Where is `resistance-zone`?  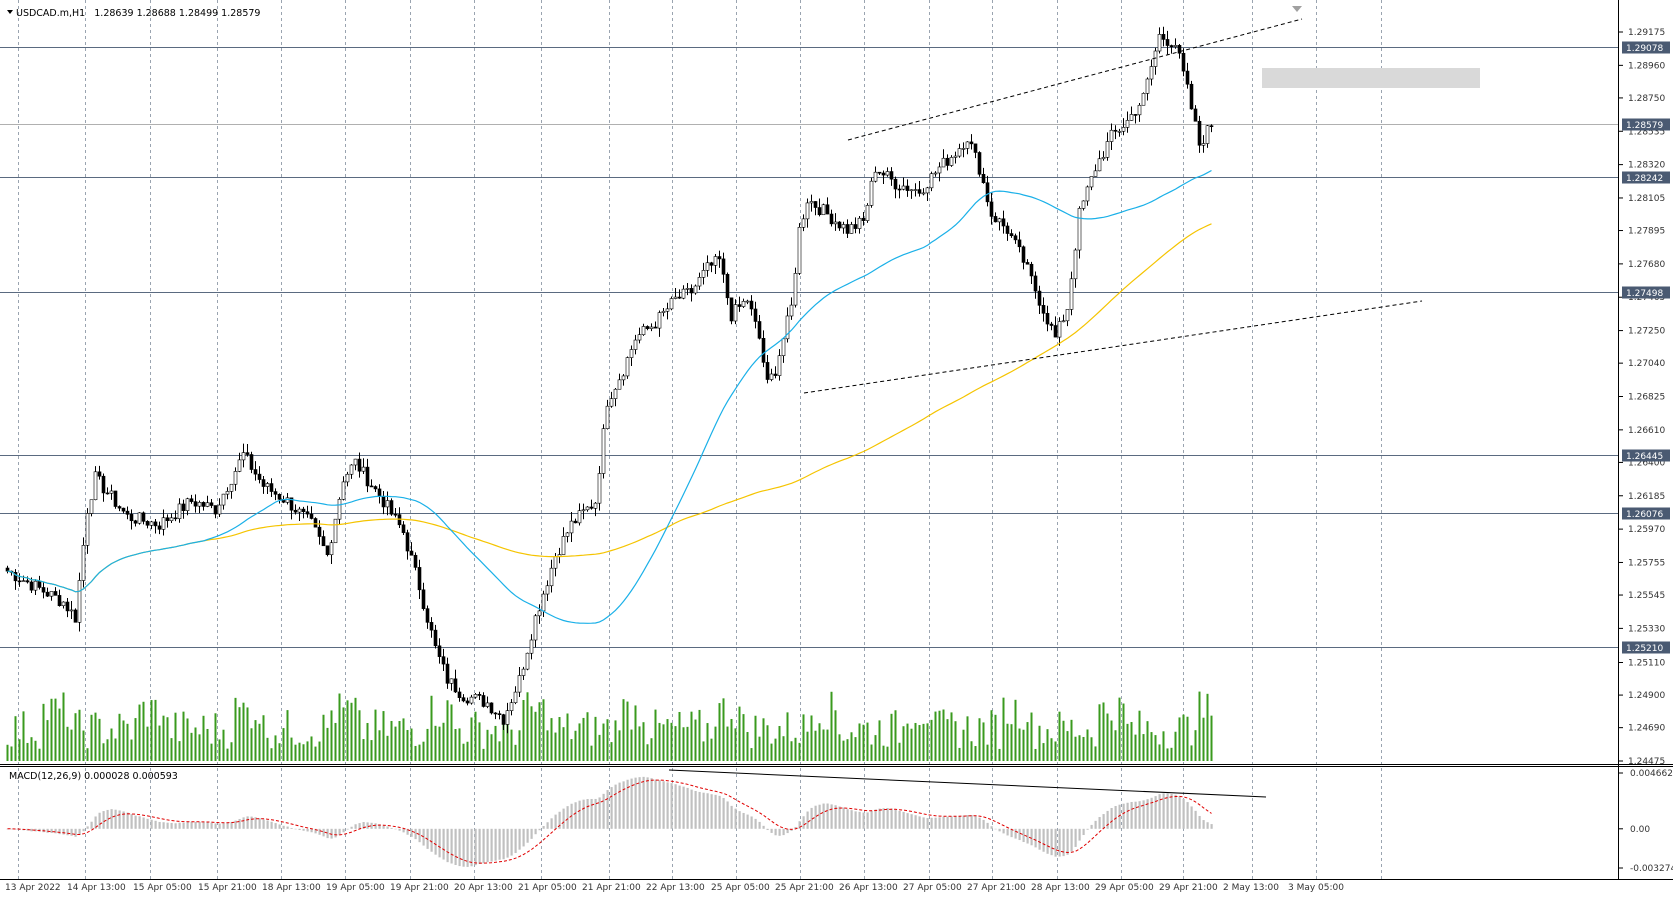 resistance-zone is located at coordinates (1371, 78).